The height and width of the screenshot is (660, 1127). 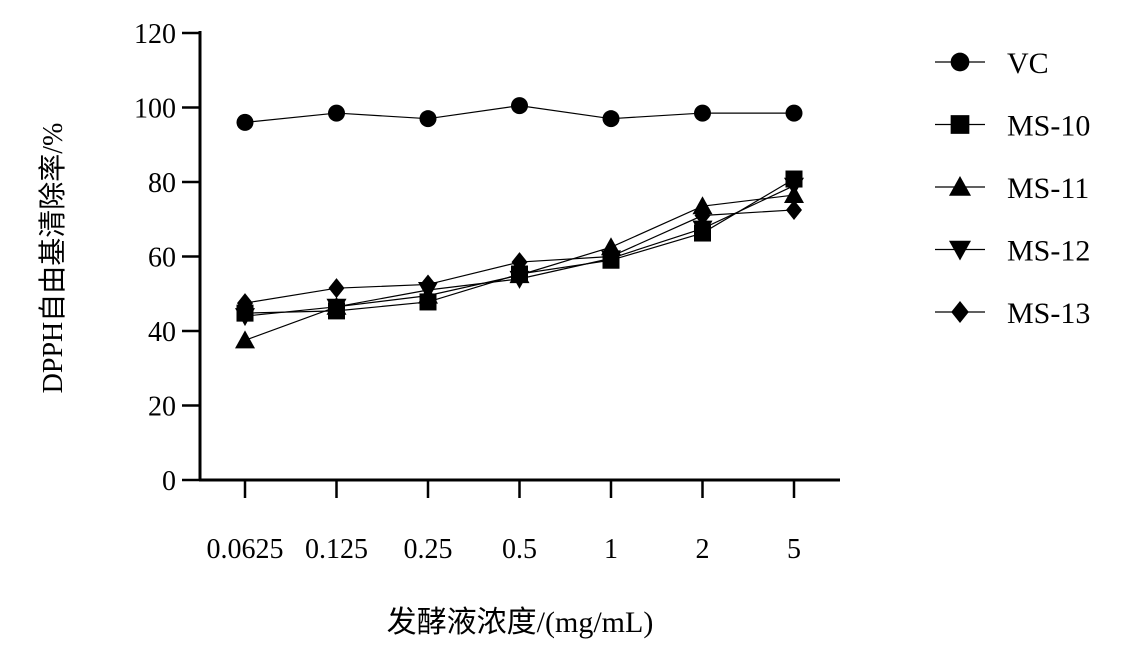 I want to click on legend-item-vc: VC, so click(x=992, y=63).